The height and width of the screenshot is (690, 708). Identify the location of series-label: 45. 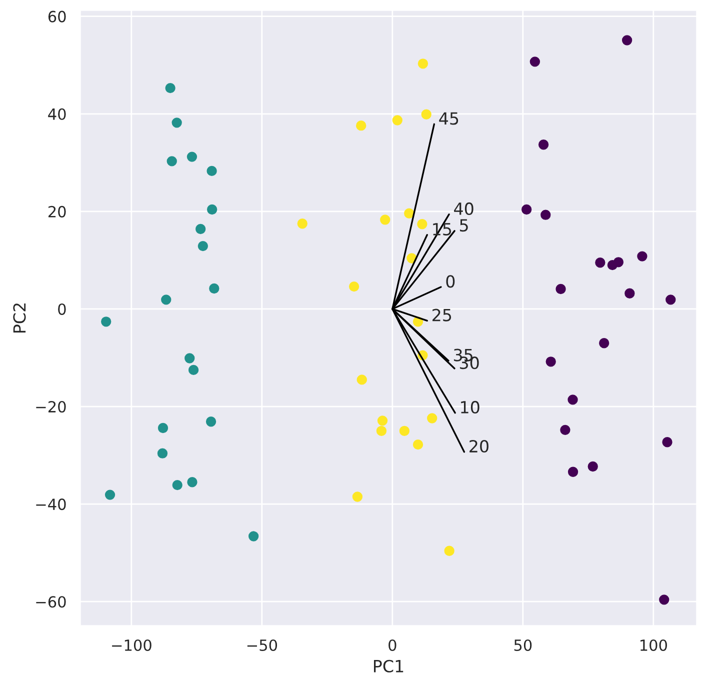
(448, 118).